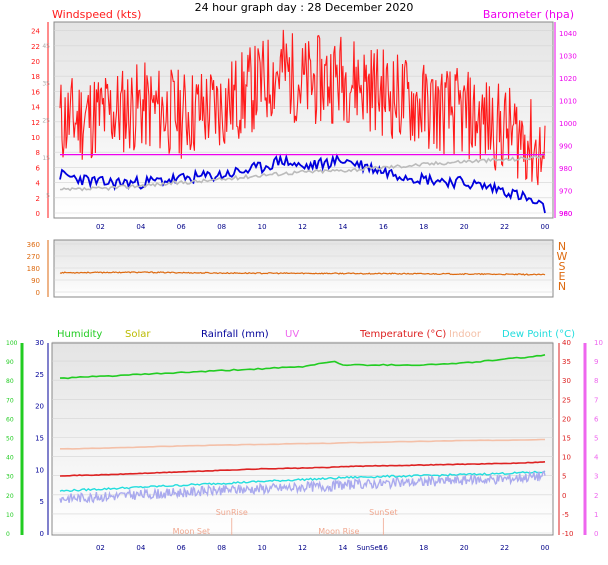  What do you see at coordinates (596, 419) in the screenshot?
I see `uv-tick-label: 6` at bounding box center [596, 419].